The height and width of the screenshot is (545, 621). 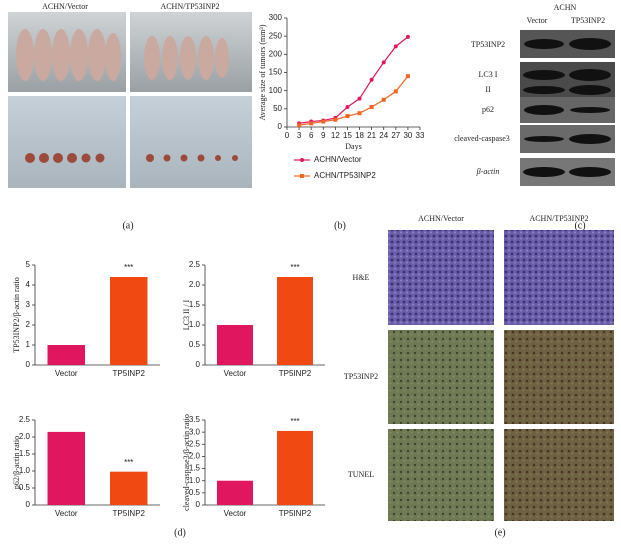 What do you see at coordinates (565, 7) in the screenshot?
I see `group-label: ACHN` at bounding box center [565, 7].